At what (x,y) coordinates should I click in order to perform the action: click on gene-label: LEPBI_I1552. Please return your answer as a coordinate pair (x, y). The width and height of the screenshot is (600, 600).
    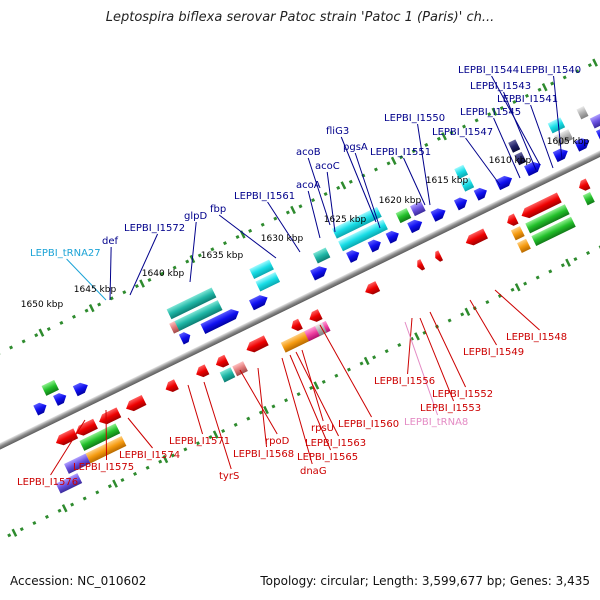
    Looking at the image, I should click on (462, 394).